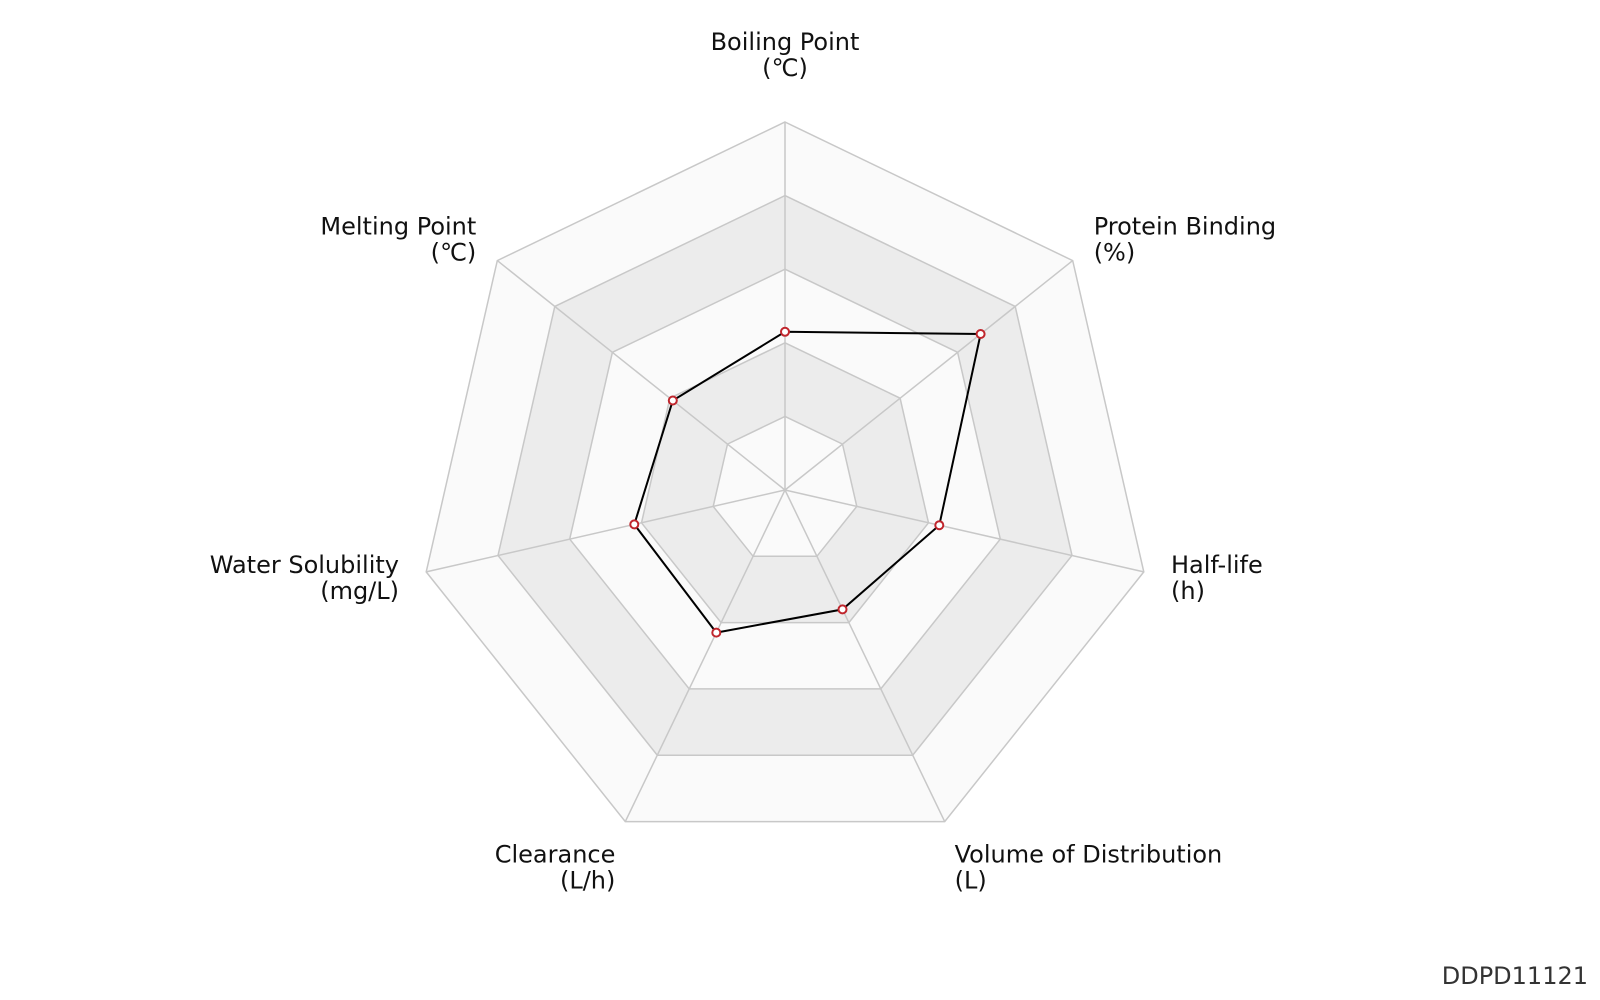  I want to click on series-line, so click(807, 482).